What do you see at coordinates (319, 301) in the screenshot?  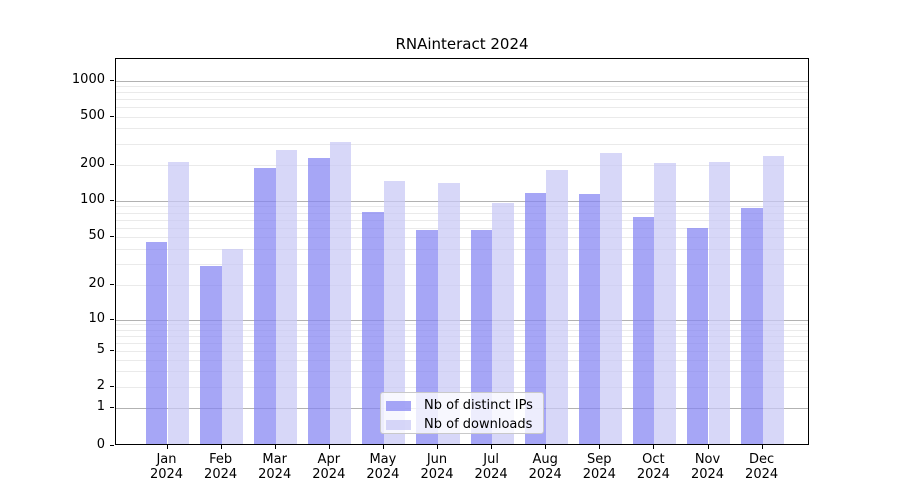 I see `bar-distinct-ips-apr-2024` at bounding box center [319, 301].